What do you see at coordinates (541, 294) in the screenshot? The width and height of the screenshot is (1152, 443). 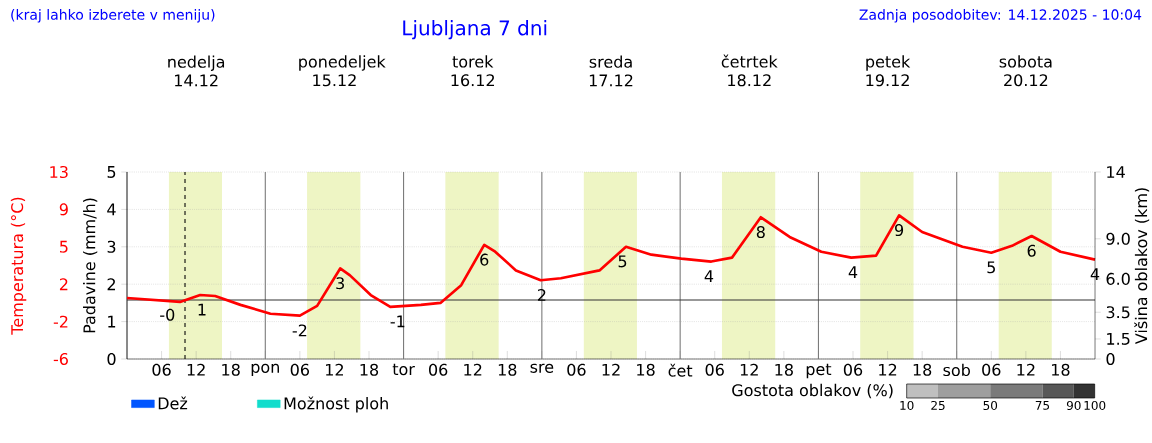 I see `annotation: 2` at bounding box center [541, 294].